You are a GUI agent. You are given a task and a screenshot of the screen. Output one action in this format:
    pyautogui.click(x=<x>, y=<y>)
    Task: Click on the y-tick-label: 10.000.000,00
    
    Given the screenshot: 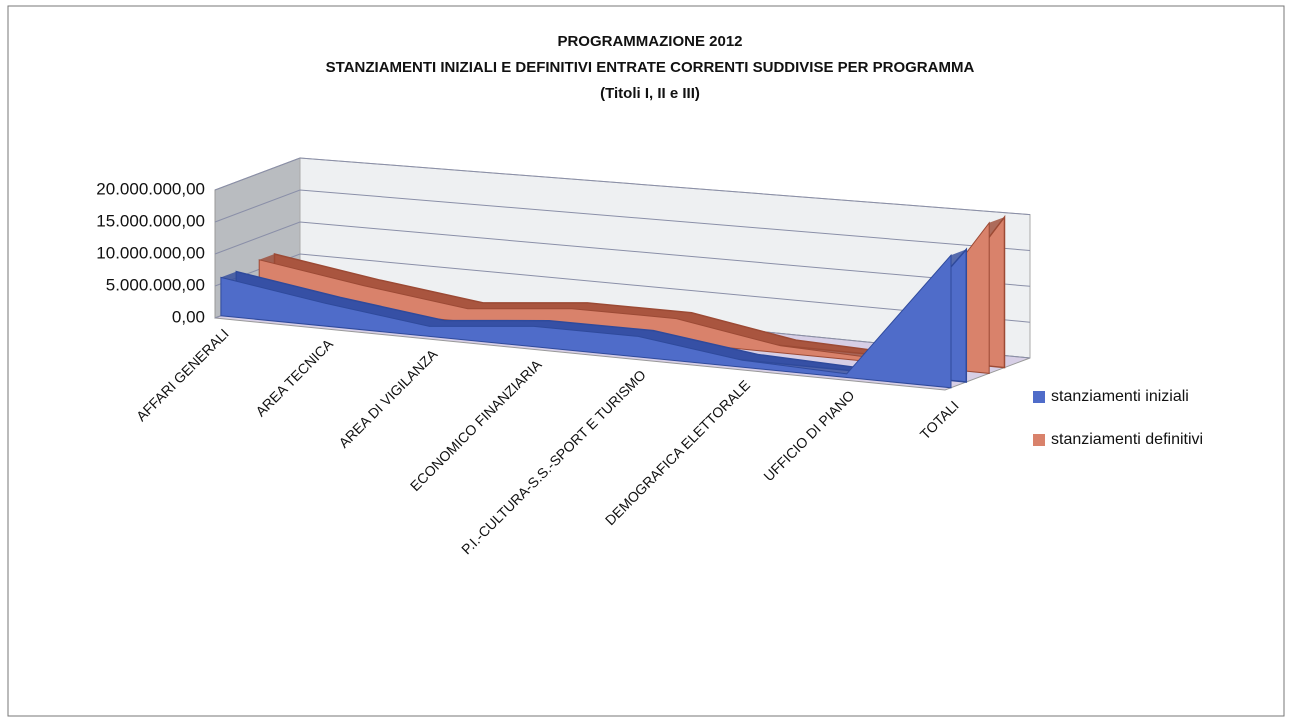 What is the action you would take?
    pyautogui.click(x=150, y=252)
    